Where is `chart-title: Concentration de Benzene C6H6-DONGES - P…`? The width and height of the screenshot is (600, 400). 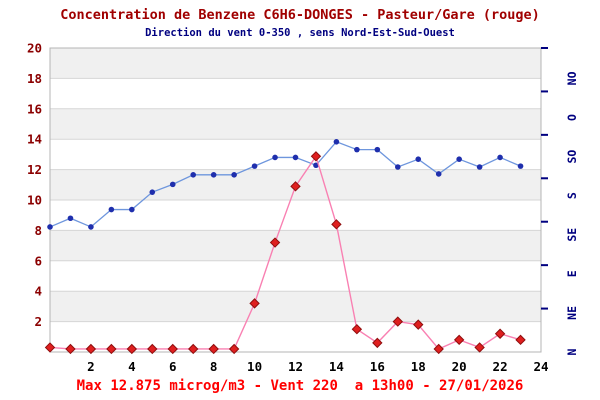
chart-title: Concentration de Benzene C6H6-DONGES - P… is located at coordinates (300, 15).